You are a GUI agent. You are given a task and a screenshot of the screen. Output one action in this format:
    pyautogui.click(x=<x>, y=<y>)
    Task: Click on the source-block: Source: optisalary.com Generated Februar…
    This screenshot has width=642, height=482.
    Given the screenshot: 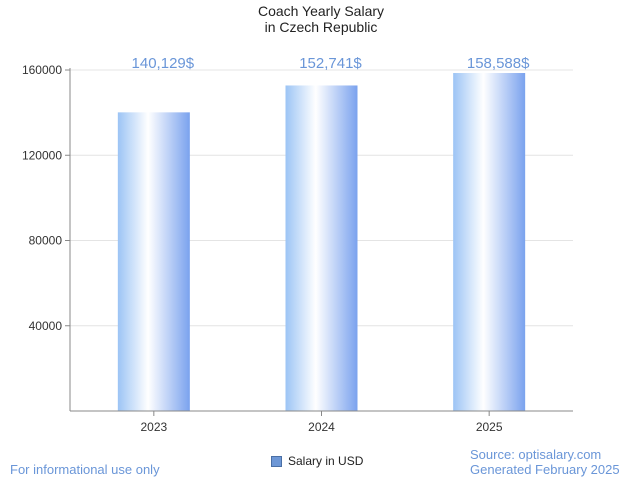 What is the action you would take?
    pyautogui.click(x=545, y=462)
    